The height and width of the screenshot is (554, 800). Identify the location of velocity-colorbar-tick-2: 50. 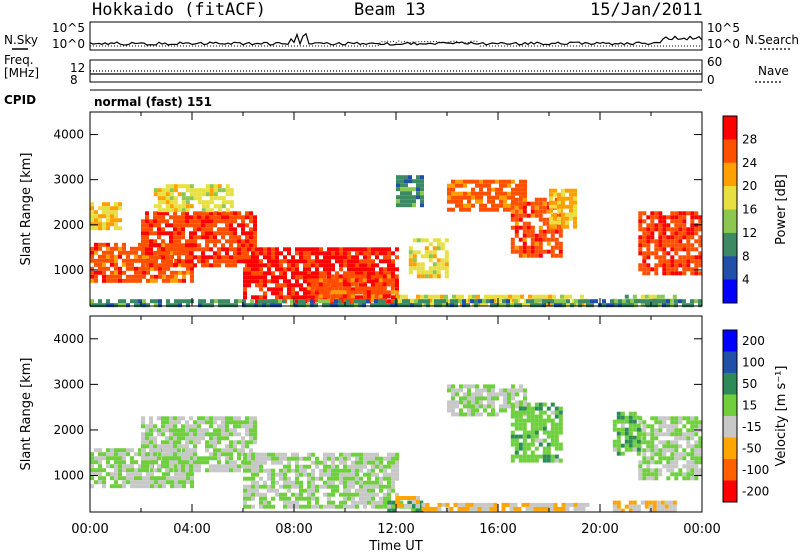
(749, 384).